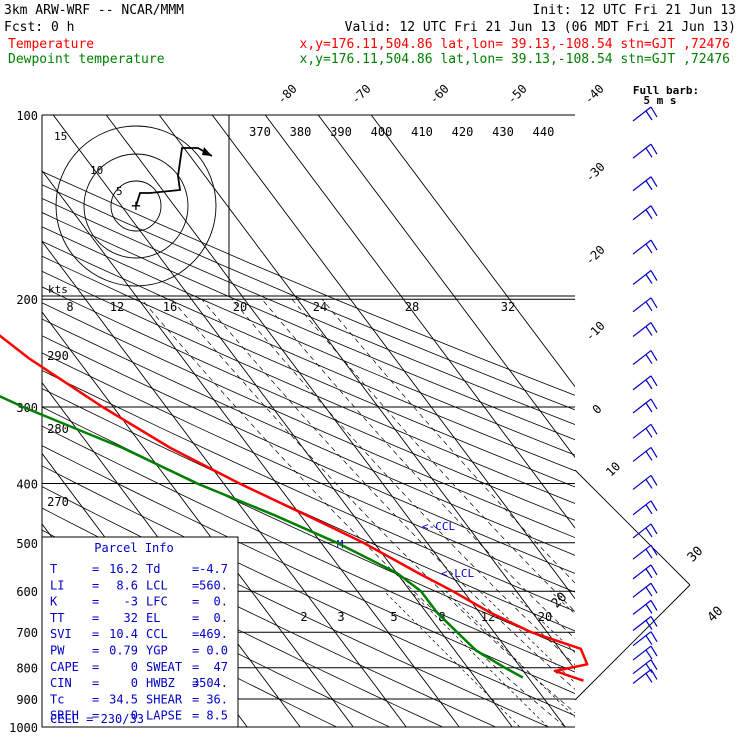 This screenshot has height=744, width=740. I want to click on parcel-value: 10.4, so click(123, 634).